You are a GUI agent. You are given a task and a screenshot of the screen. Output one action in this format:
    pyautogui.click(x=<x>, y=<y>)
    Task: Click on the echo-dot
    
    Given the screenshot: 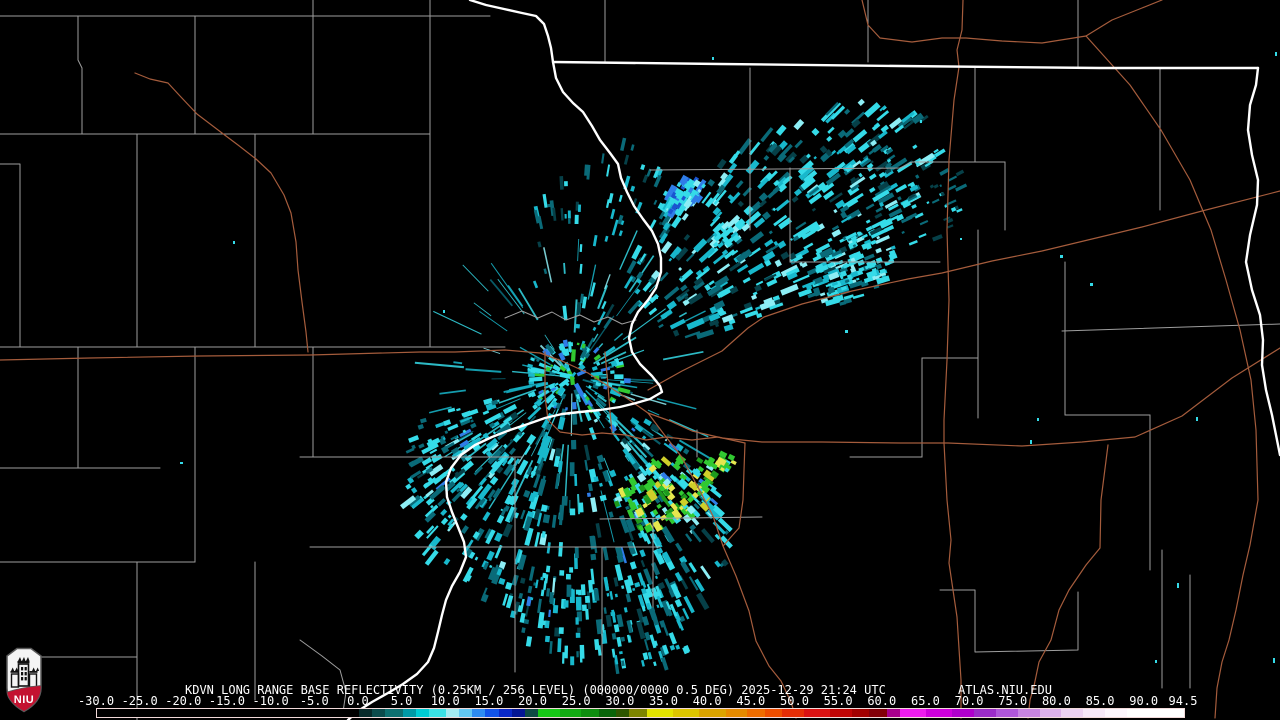 What is the action you would take?
    pyautogui.click(x=444, y=311)
    